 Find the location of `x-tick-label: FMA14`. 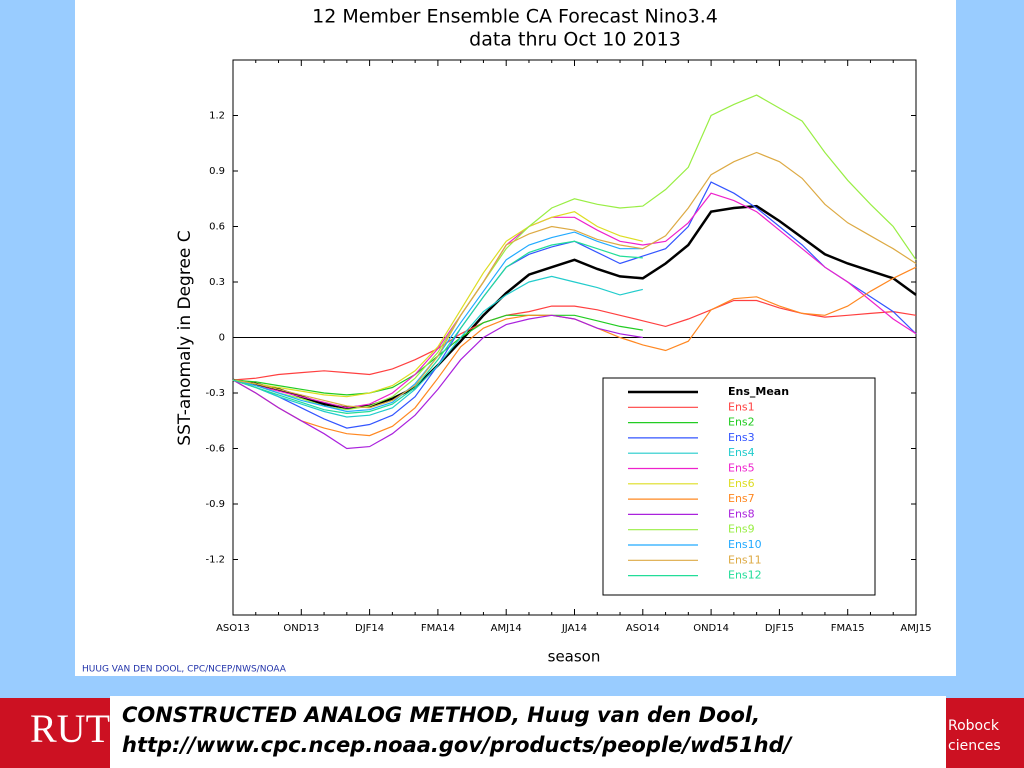

x-tick-label: FMA14 is located at coordinates (438, 628).